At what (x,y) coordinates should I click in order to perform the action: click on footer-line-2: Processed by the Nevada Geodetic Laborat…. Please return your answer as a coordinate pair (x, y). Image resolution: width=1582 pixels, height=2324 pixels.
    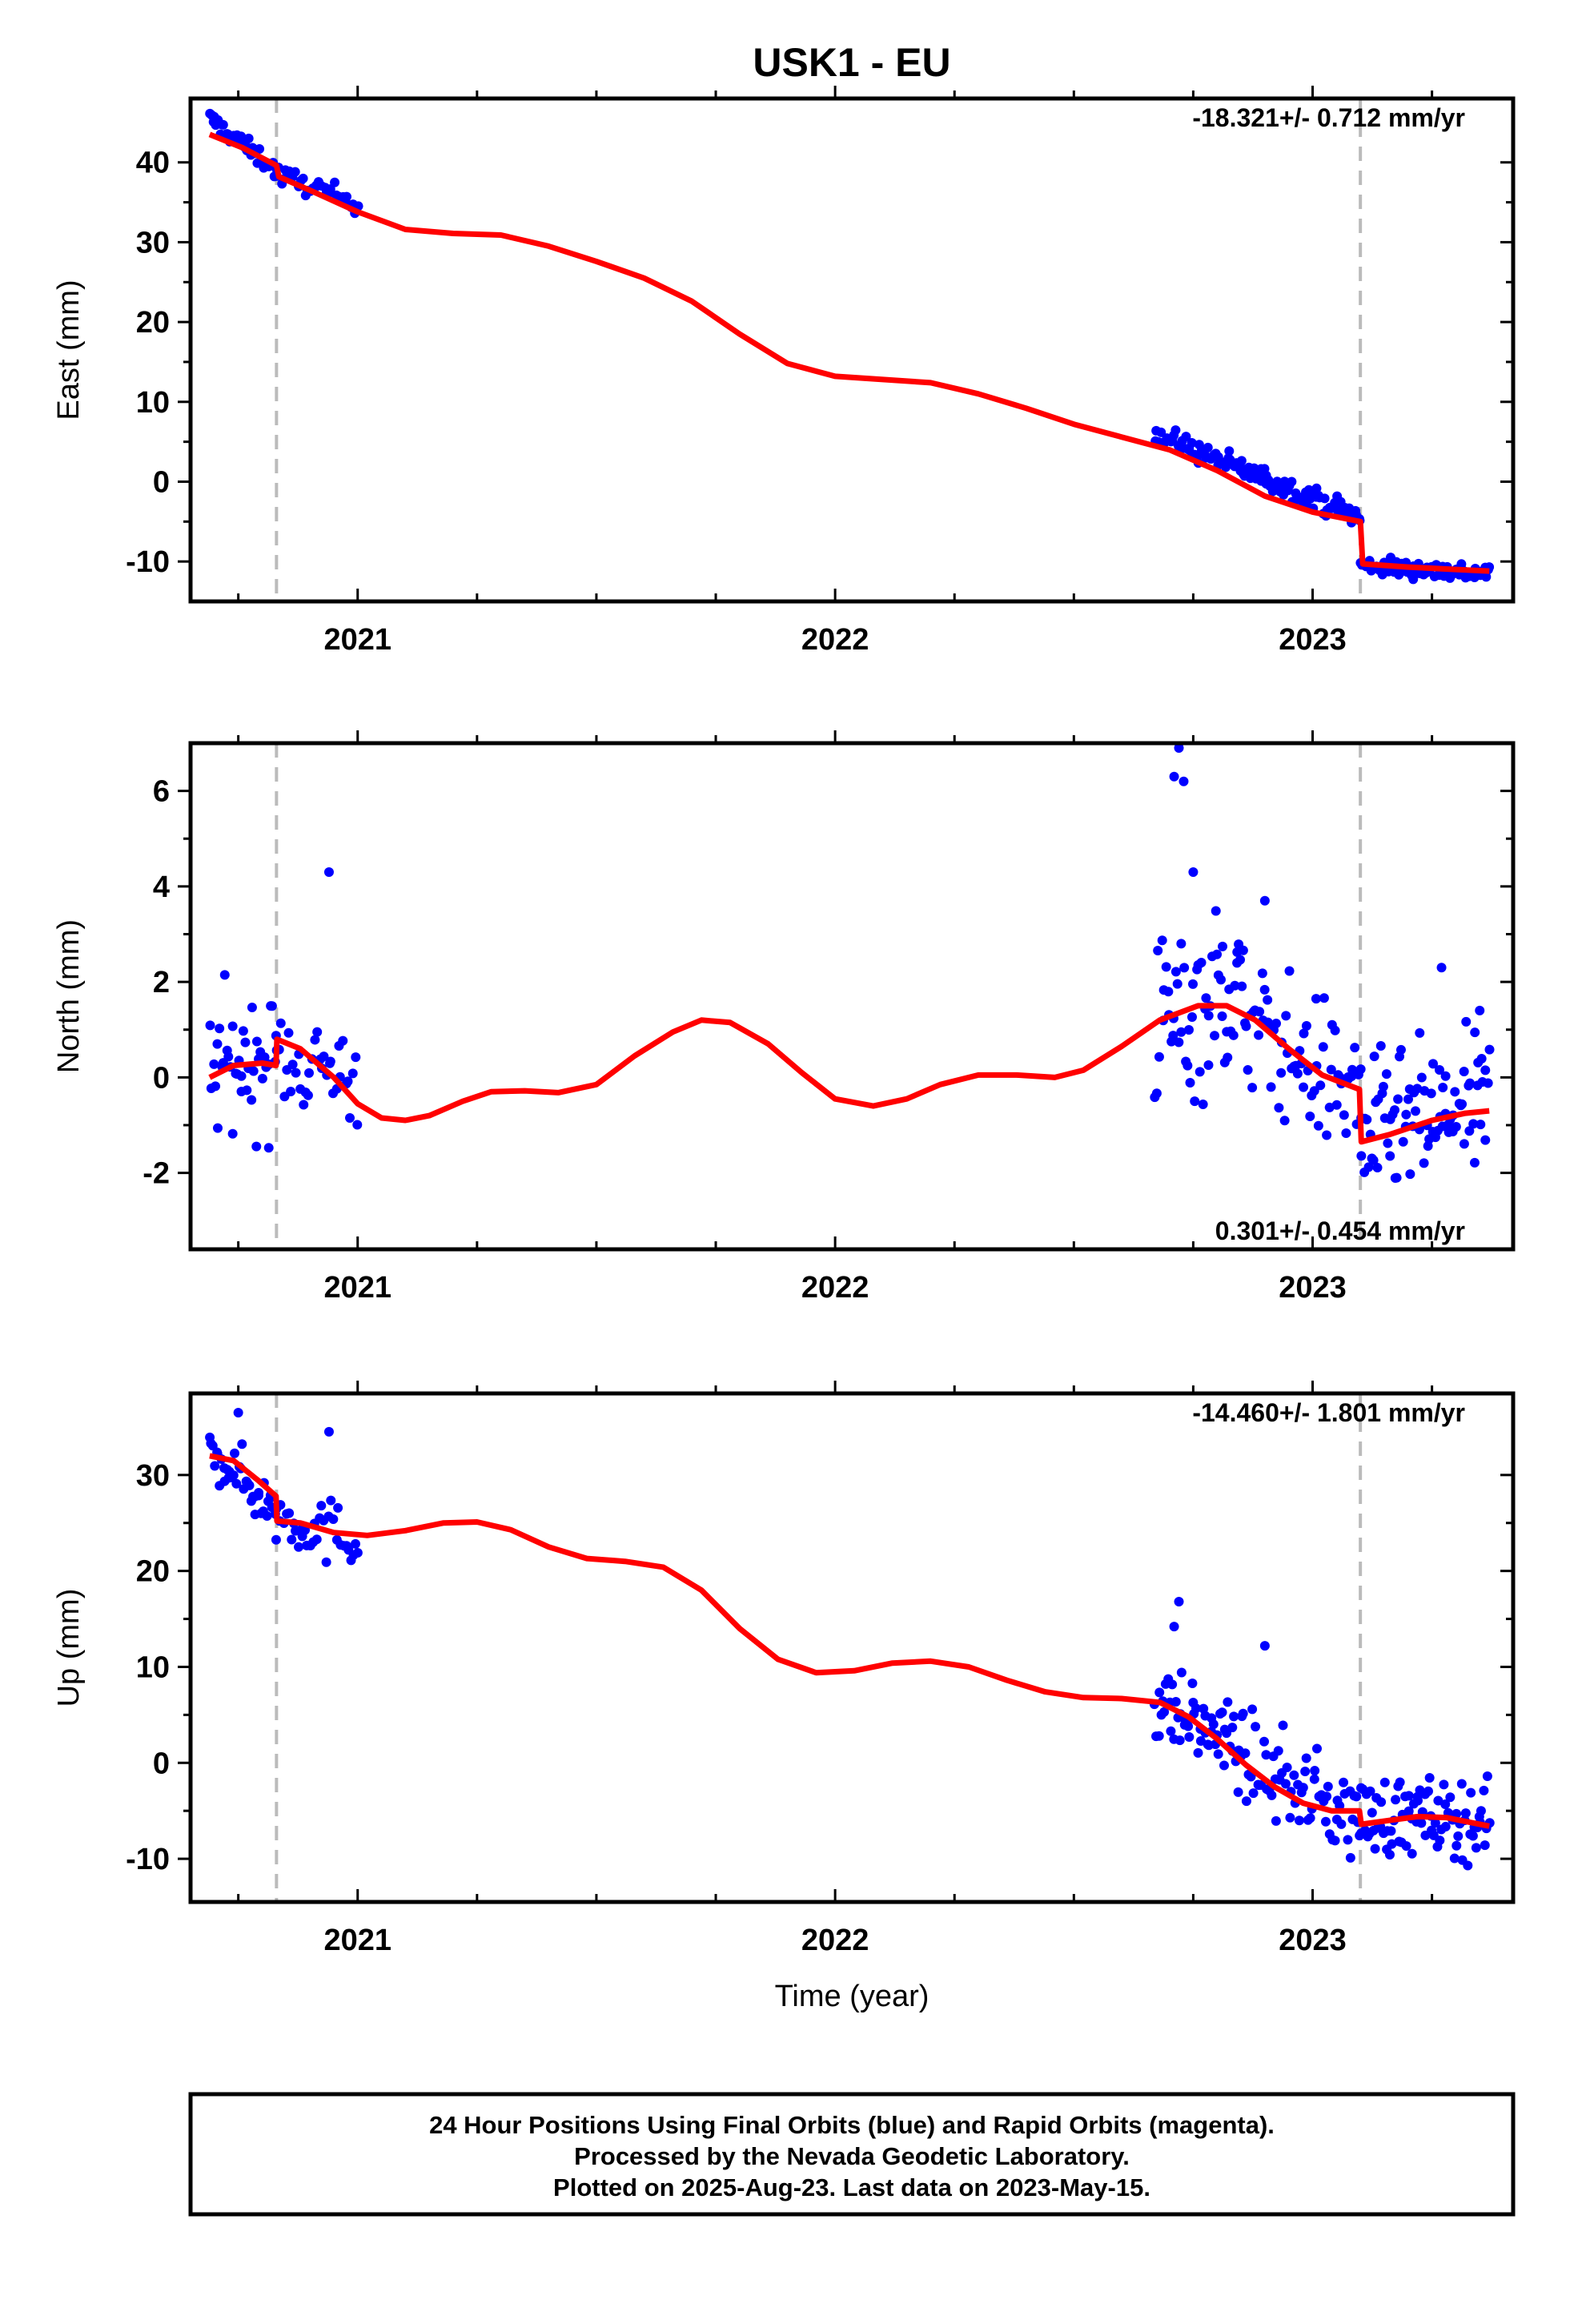
    Looking at the image, I should click on (852, 2156).